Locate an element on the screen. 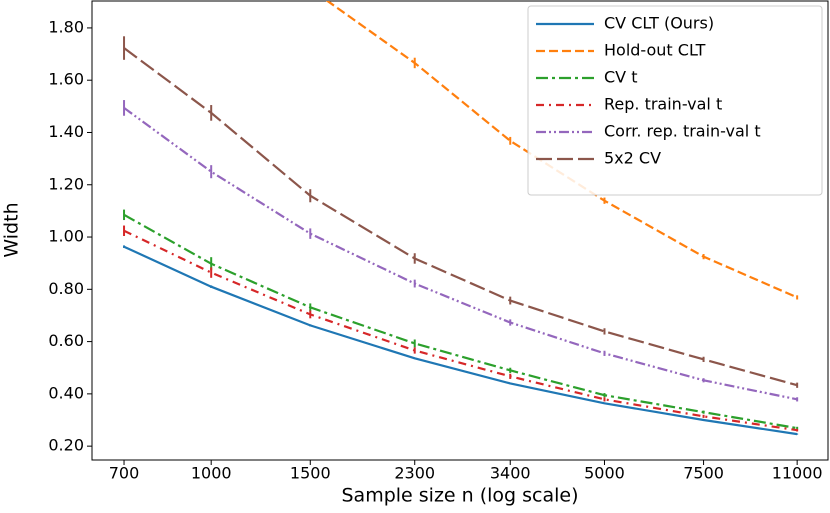  x-tick-label: 7500 is located at coordinates (703, 473).